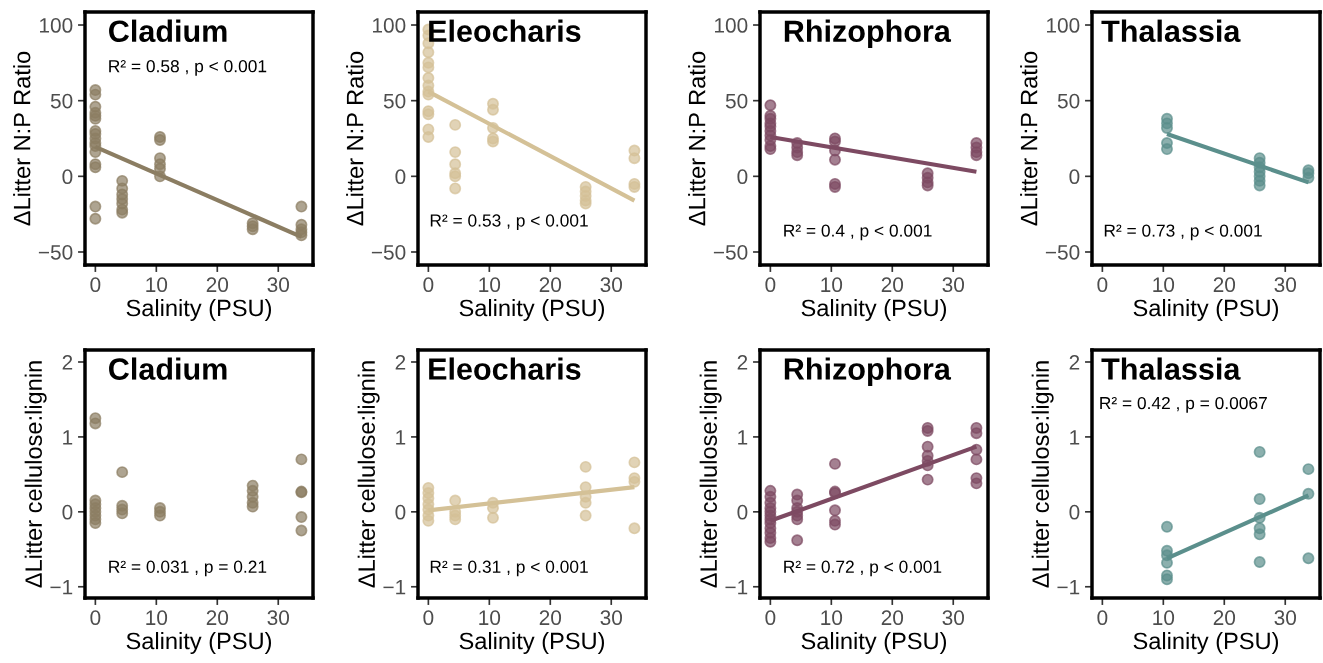  I want to click on annotation: R² = 0.53 , p < 0.001, so click(509, 222).